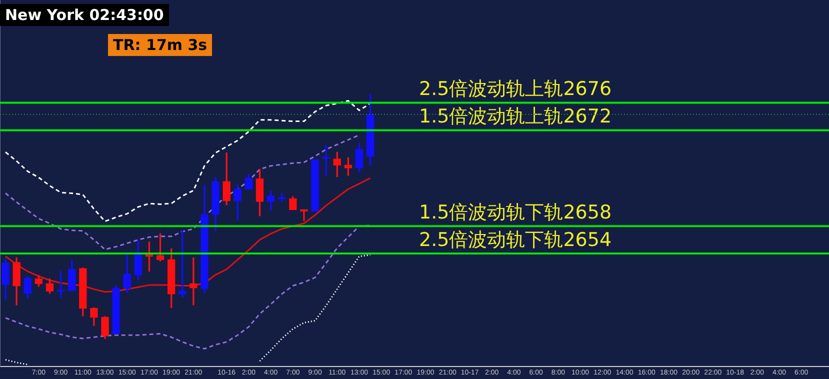  I want to click on ref-line-label: 2.5倍波动轨上轨2676, so click(515, 89).